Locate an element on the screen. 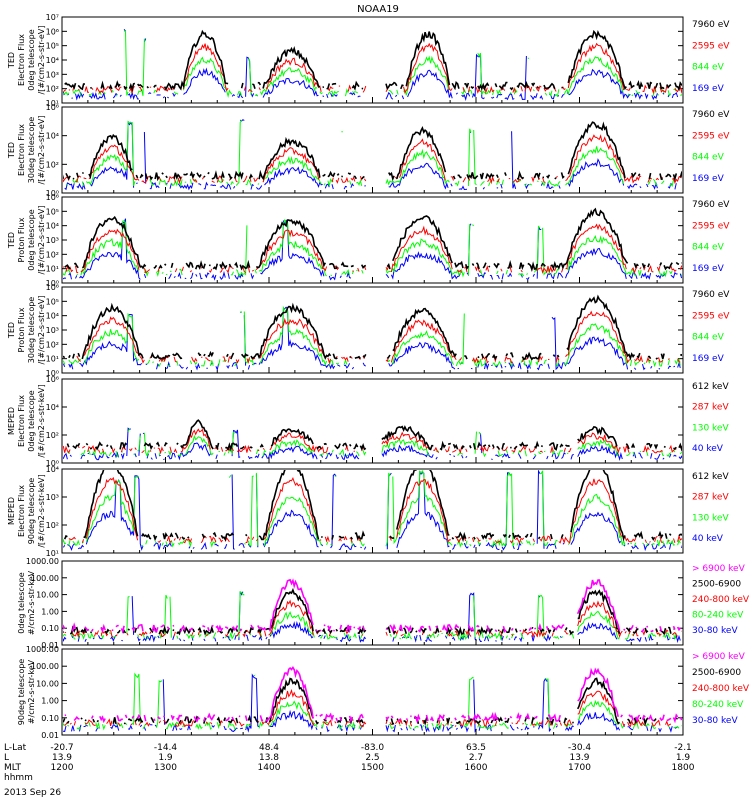 The width and height of the screenshot is (750, 800). series-magenta is located at coordinates (372, 606).